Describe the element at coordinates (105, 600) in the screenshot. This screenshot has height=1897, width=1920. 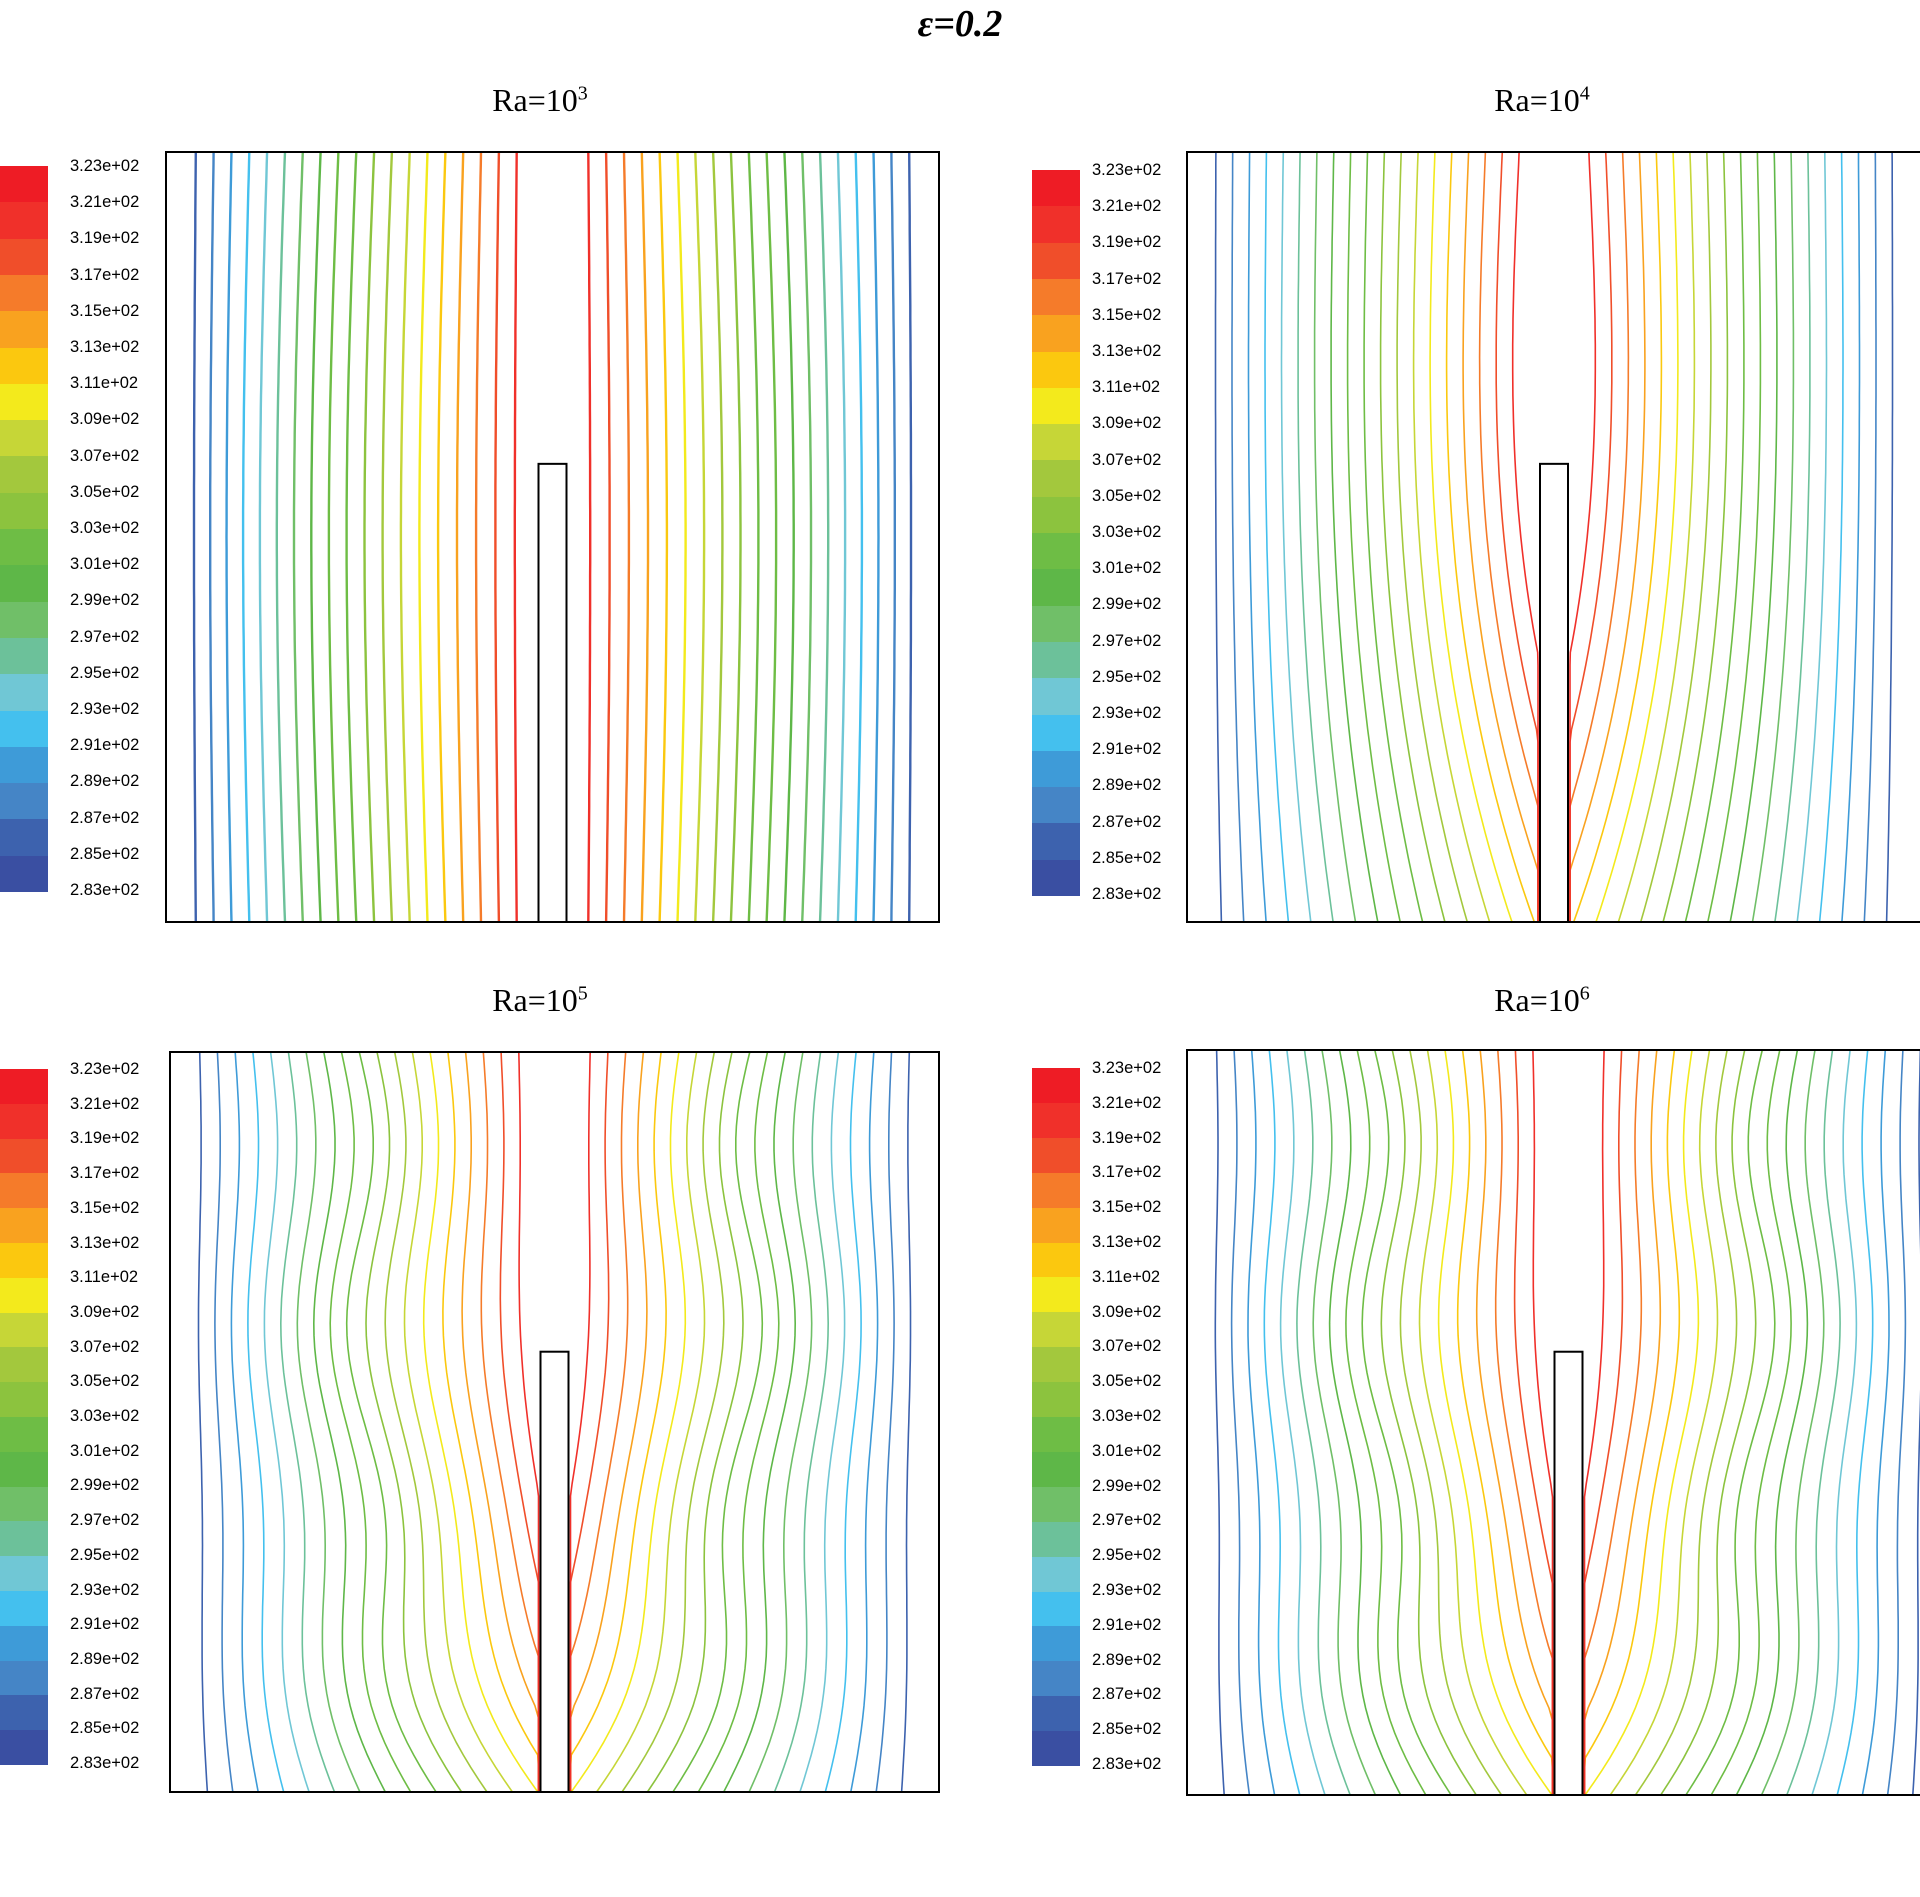
I see `colorbar-tick-label: 2.99e+02` at that location.